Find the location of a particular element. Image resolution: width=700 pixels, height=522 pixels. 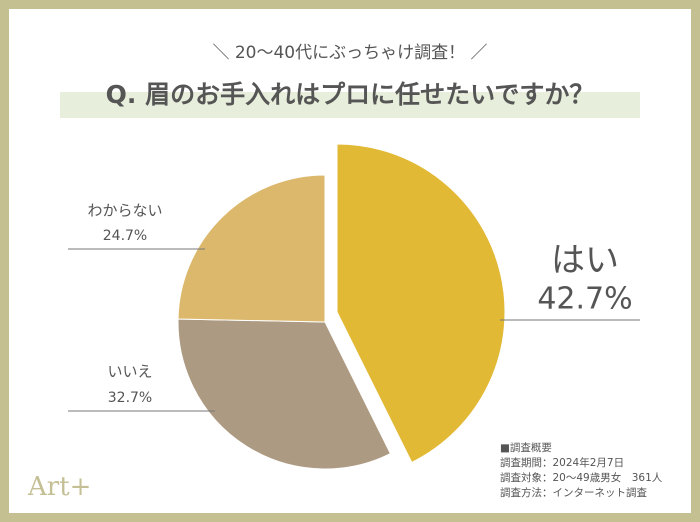

slice-label: いいえ is located at coordinates (129, 372).